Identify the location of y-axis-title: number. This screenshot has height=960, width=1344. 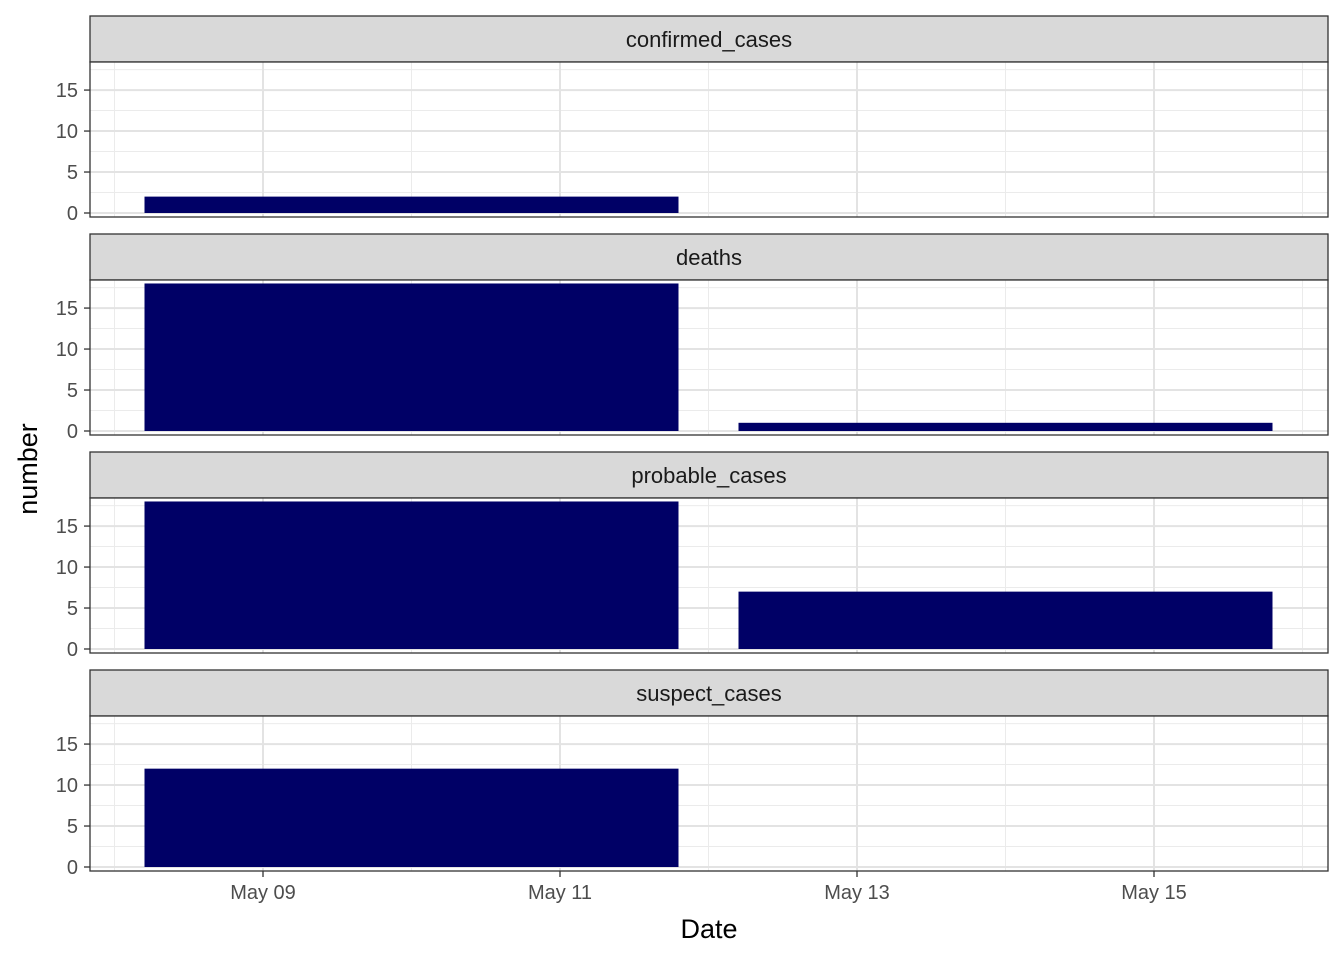
(28, 469).